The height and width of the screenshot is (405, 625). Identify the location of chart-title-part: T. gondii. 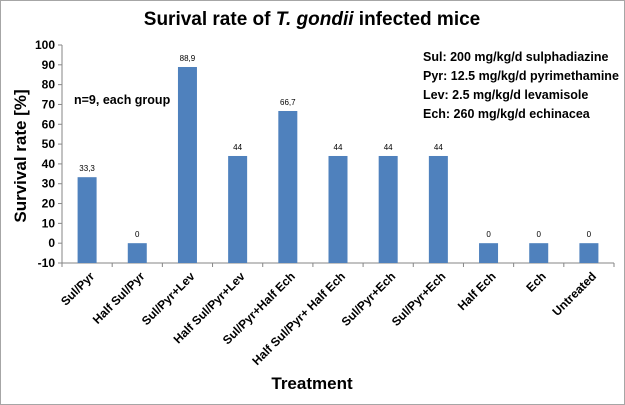
(315, 19).